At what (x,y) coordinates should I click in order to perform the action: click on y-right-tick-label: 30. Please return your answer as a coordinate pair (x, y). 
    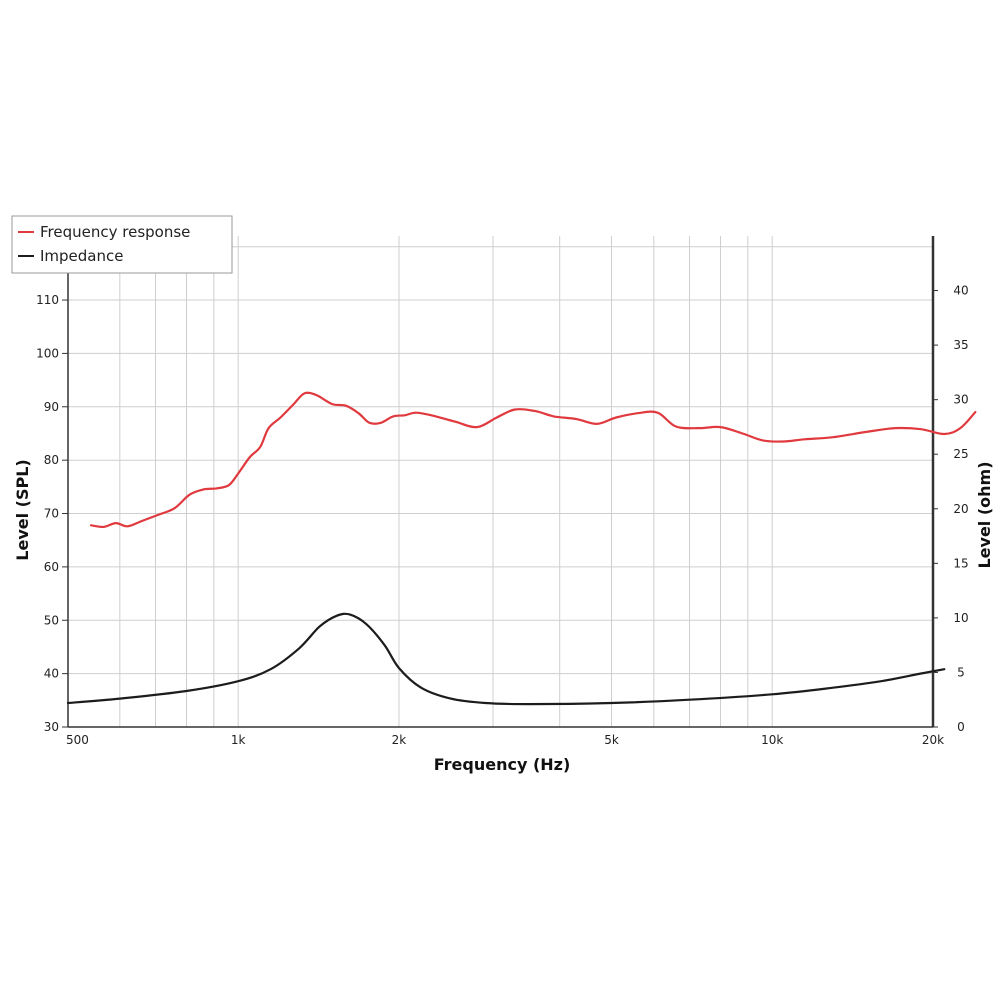
    Looking at the image, I should click on (960, 400).